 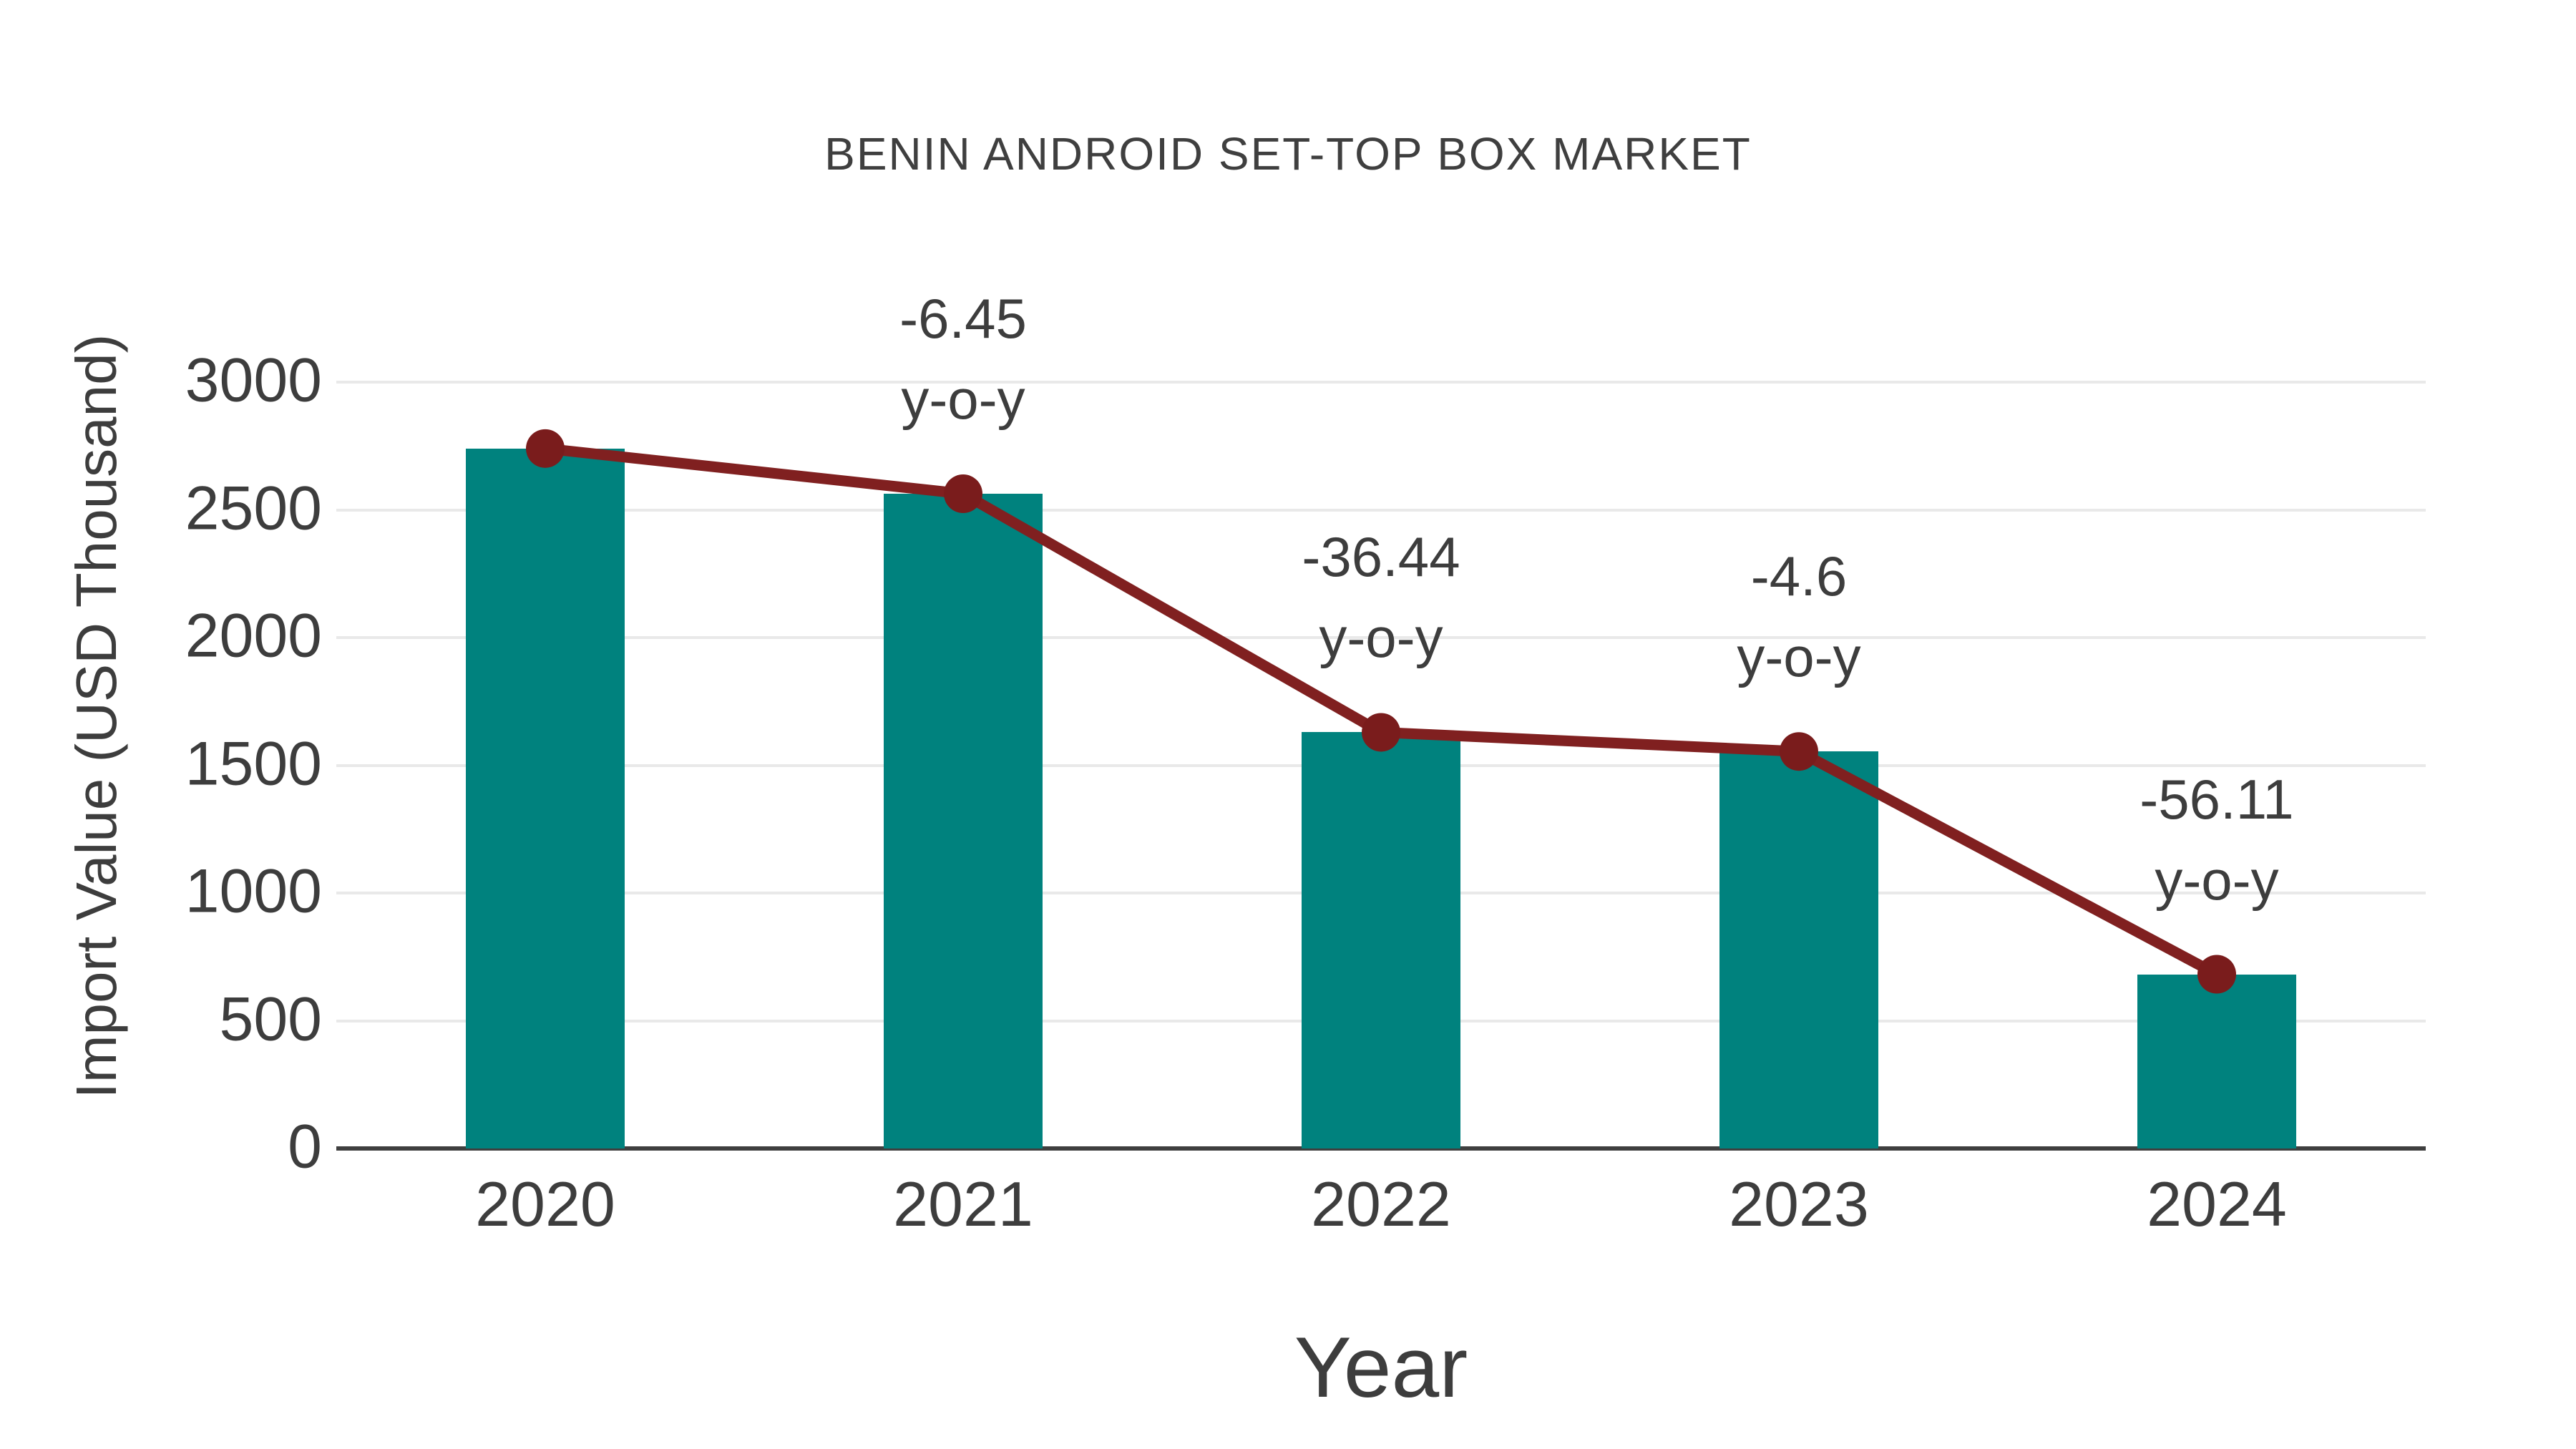 I want to click on y-tick-label-2000: 2000, so click(x=253, y=635).